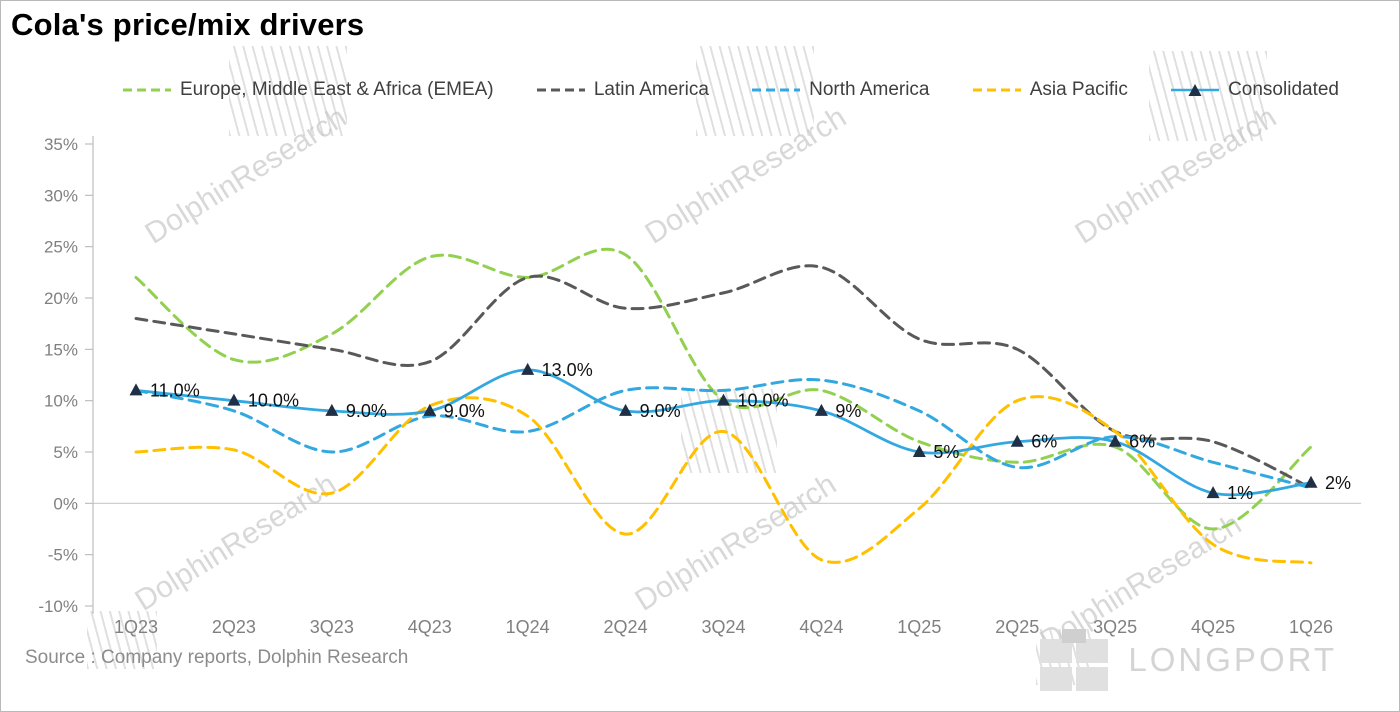 This screenshot has width=1400, height=712. What do you see at coordinates (1283, 89) in the screenshot?
I see `legend-label-consolidated: Consolidated` at bounding box center [1283, 89].